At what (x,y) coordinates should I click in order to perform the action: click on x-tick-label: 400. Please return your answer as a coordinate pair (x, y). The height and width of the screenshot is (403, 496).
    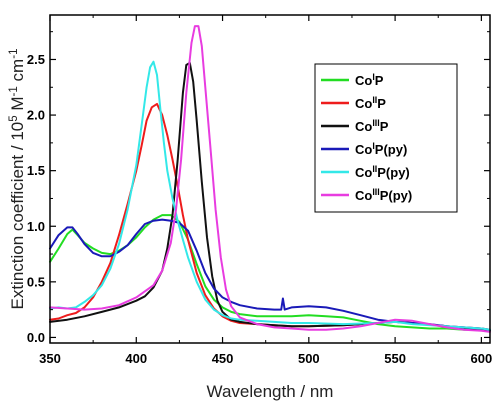
    Looking at the image, I should click on (136, 358).